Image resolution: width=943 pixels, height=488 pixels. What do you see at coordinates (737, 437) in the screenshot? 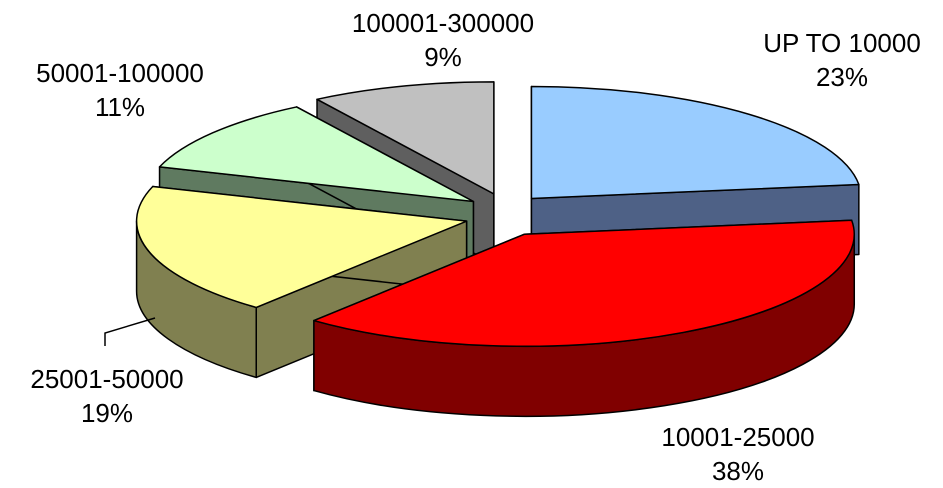
I see `slice-label-10001-25000: 10001-25000` at bounding box center [737, 437].